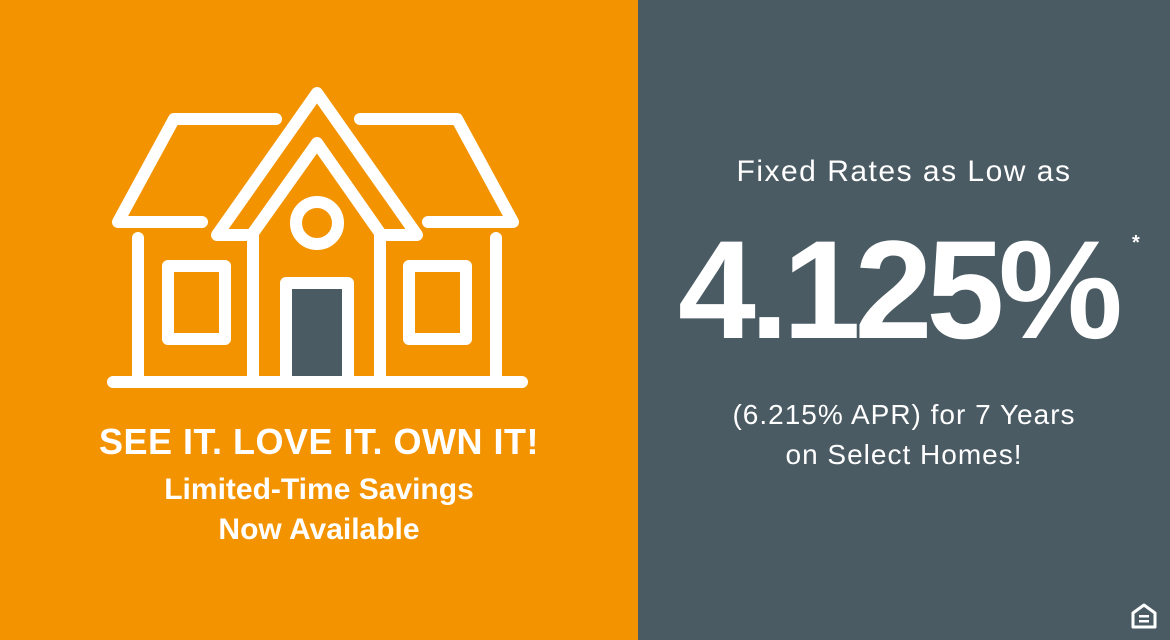  Describe the element at coordinates (319, 510) in the screenshot. I see `subline: Limited-Time Savings Now Available` at that location.